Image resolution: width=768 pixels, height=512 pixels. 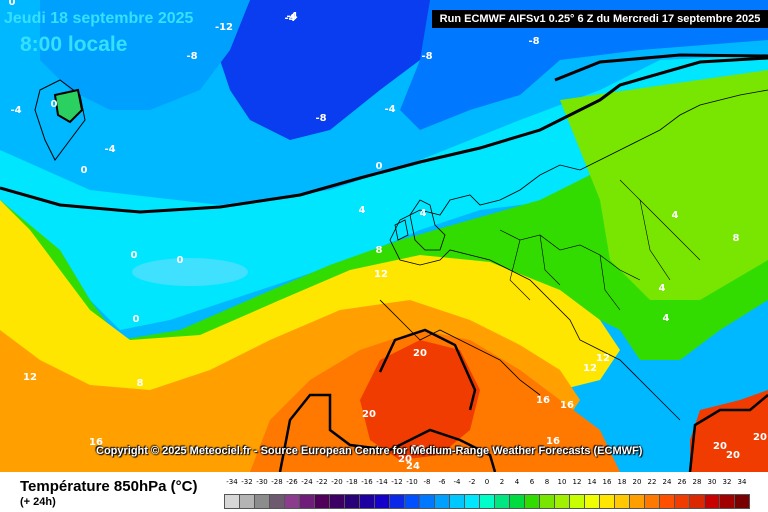 I want to click on legend-tick-label: -14, so click(x=382, y=482).